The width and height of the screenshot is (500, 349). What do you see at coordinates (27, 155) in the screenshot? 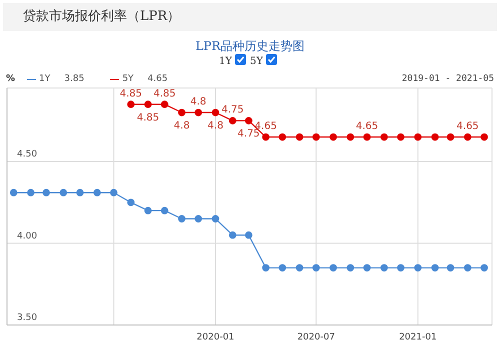
I see `y-tick-label: 4.50` at bounding box center [27, 155].